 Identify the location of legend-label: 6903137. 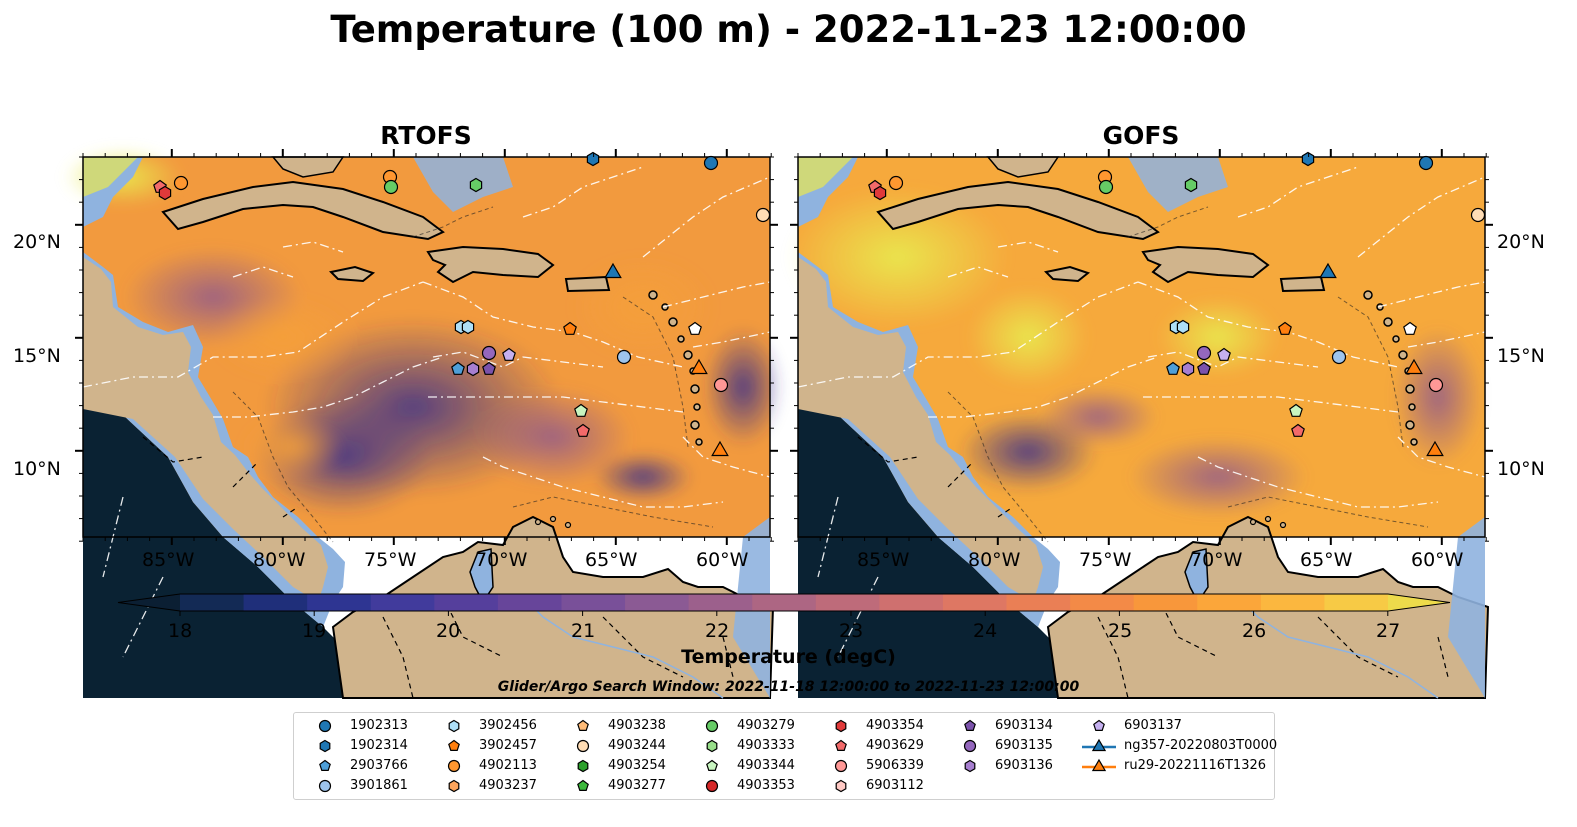
(1153, 725).